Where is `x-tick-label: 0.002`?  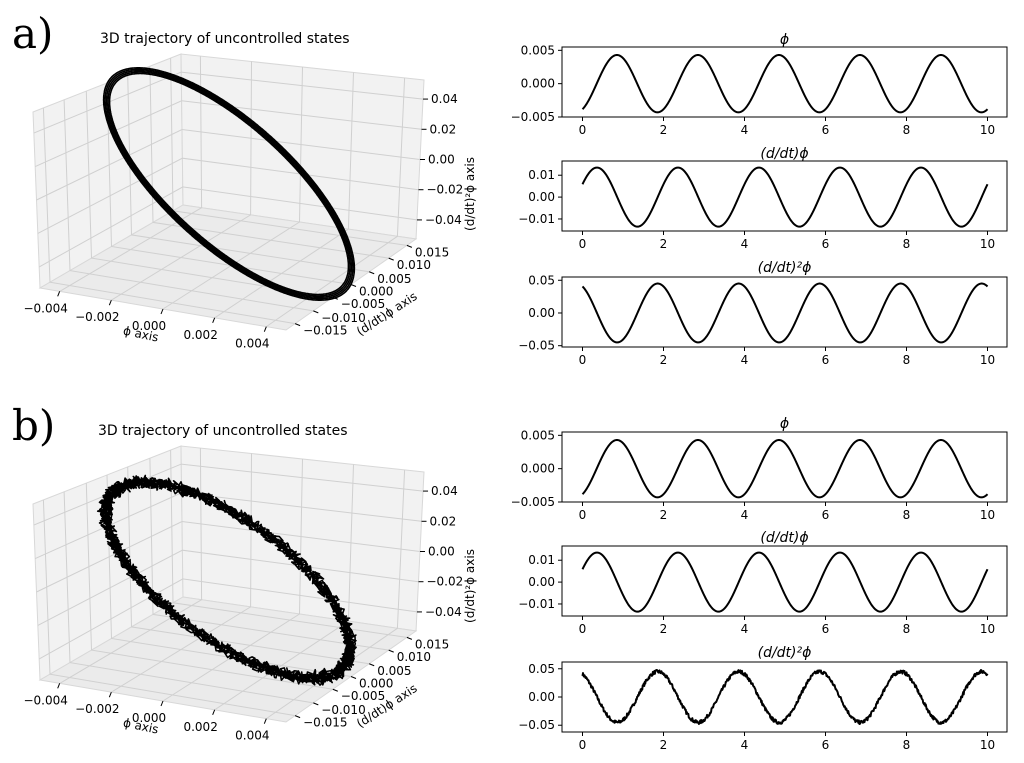
x-tick-label: 0.002 is located at coordinates (200, 335).